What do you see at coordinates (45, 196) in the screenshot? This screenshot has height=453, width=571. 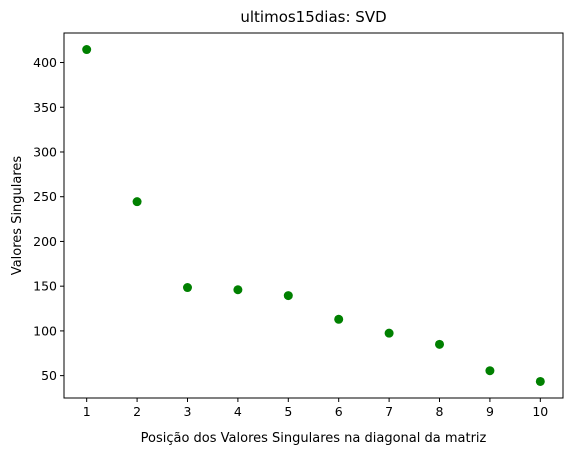 I see `y-tick-label: 250` at bounding box center [45, 196].